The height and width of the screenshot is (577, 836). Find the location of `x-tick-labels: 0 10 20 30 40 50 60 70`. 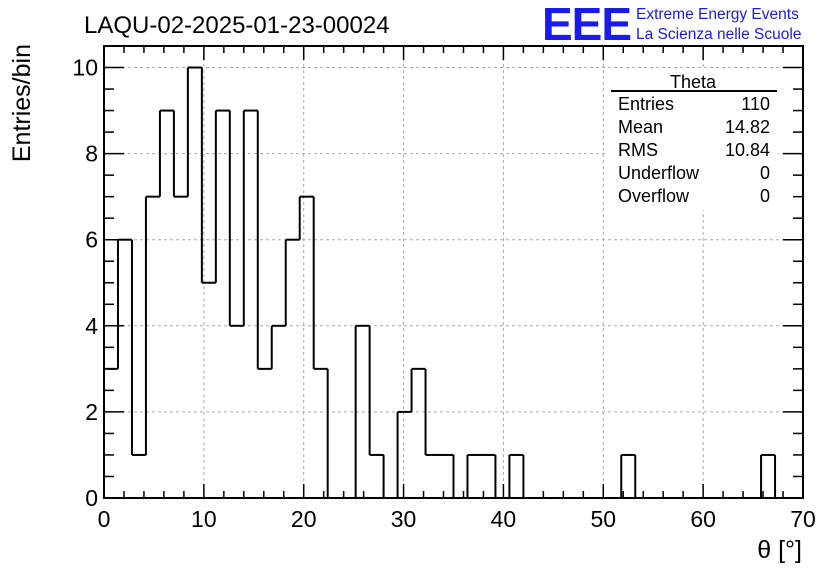

x-tick-labels: 0 10 20 30 40 50 60 70 is located at coordinates (457, 519).